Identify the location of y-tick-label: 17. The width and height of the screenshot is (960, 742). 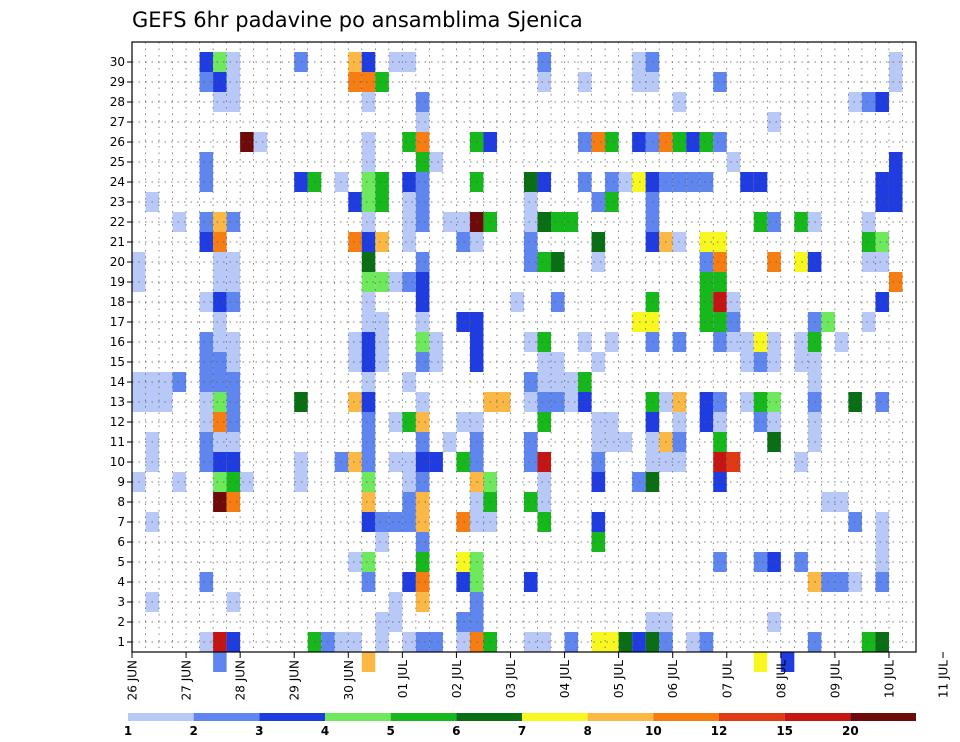
(117, 322).